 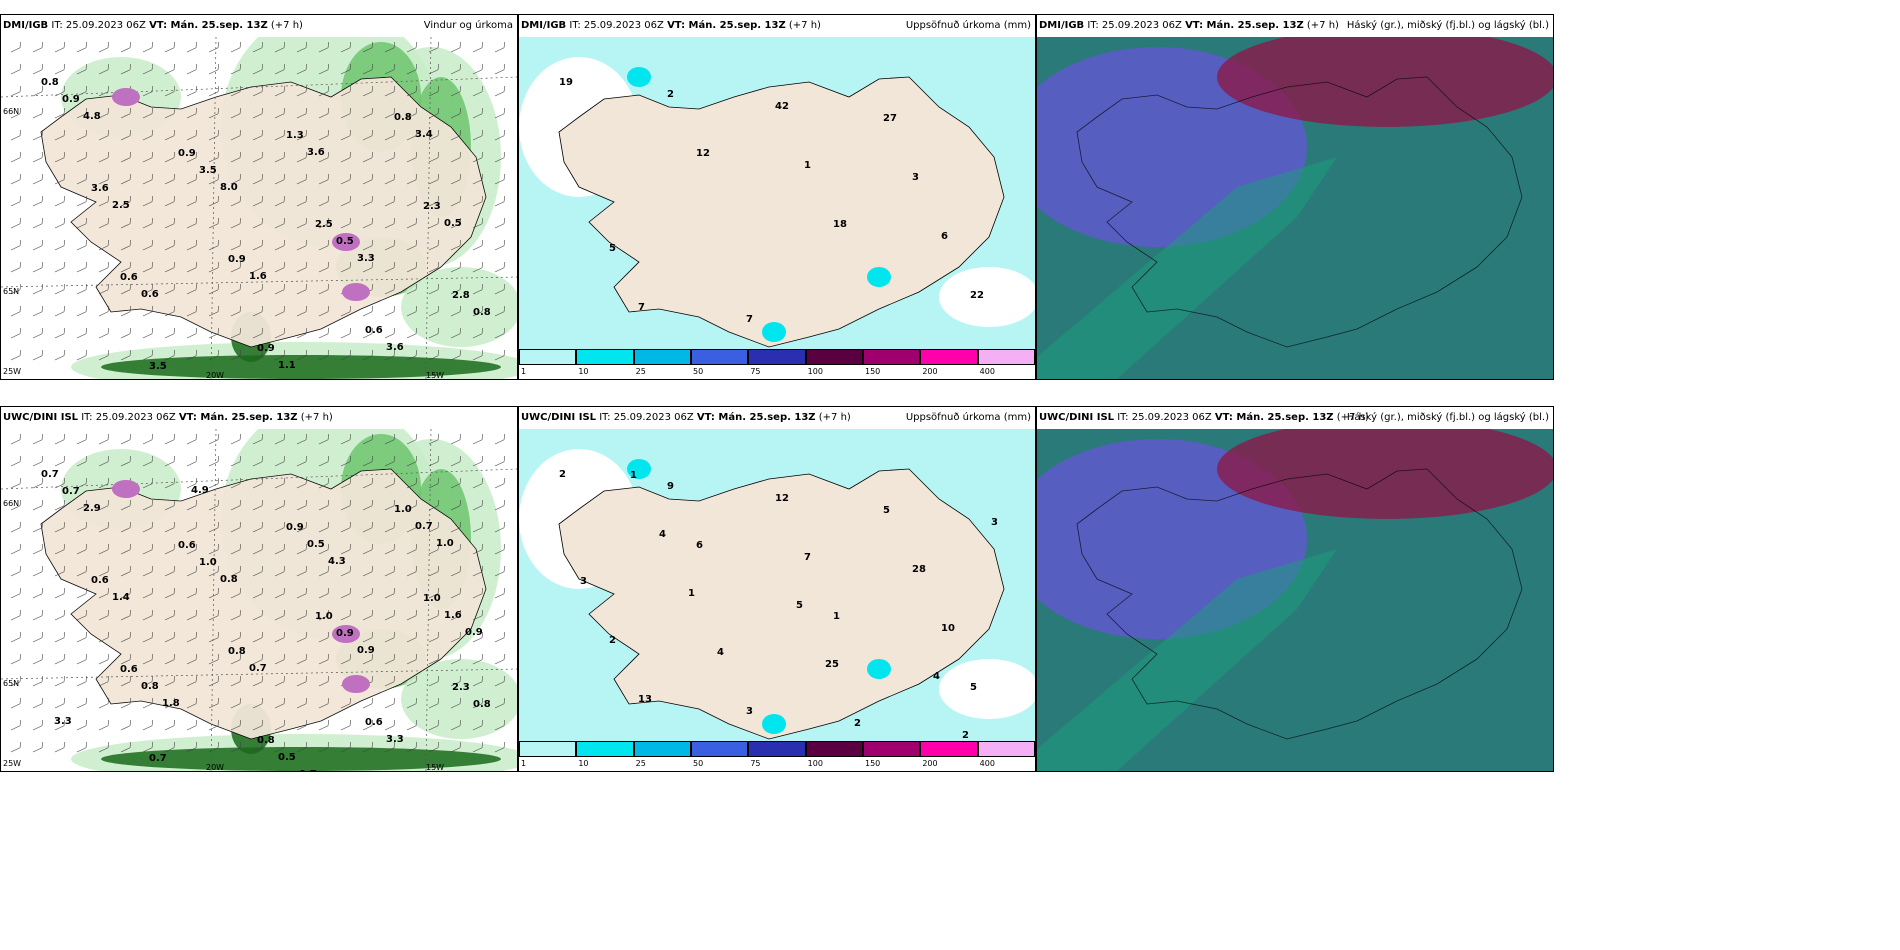 What do you see at coordinates (670, 486) in the screenshot?
I see `map-value-label: 9` at bounding box center [670, 486].